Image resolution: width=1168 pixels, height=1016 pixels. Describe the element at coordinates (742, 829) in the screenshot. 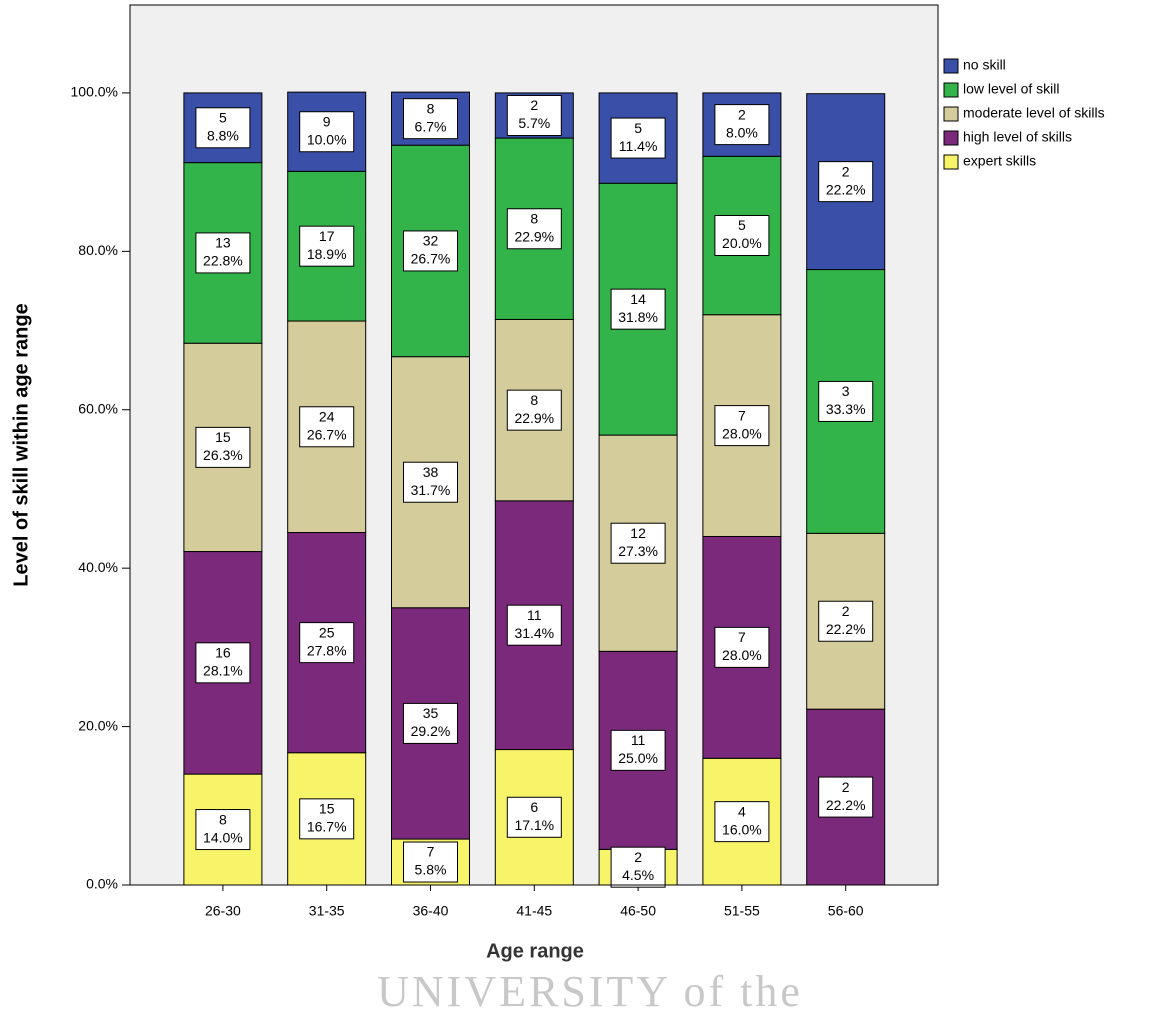

I see `value-label: 16.0%` at that location.